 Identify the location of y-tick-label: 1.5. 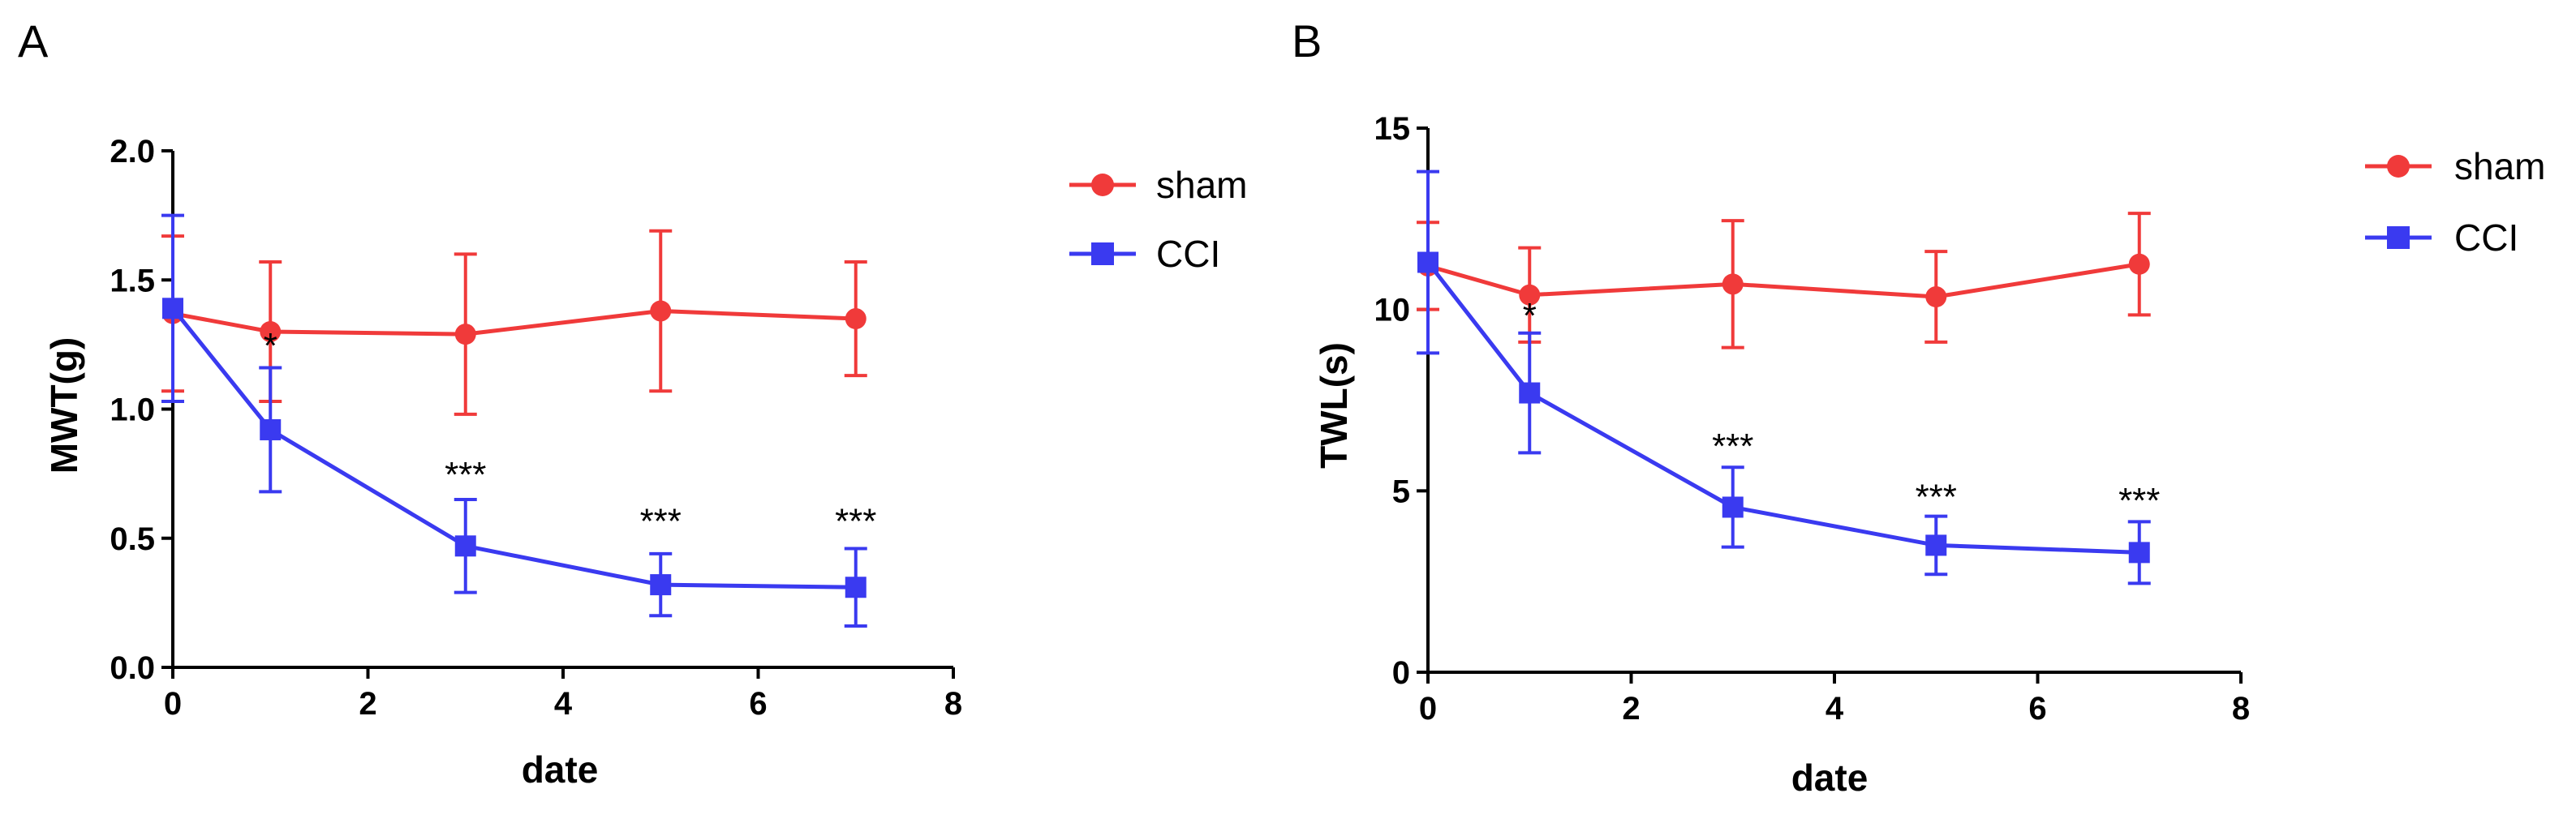
(132, 281).